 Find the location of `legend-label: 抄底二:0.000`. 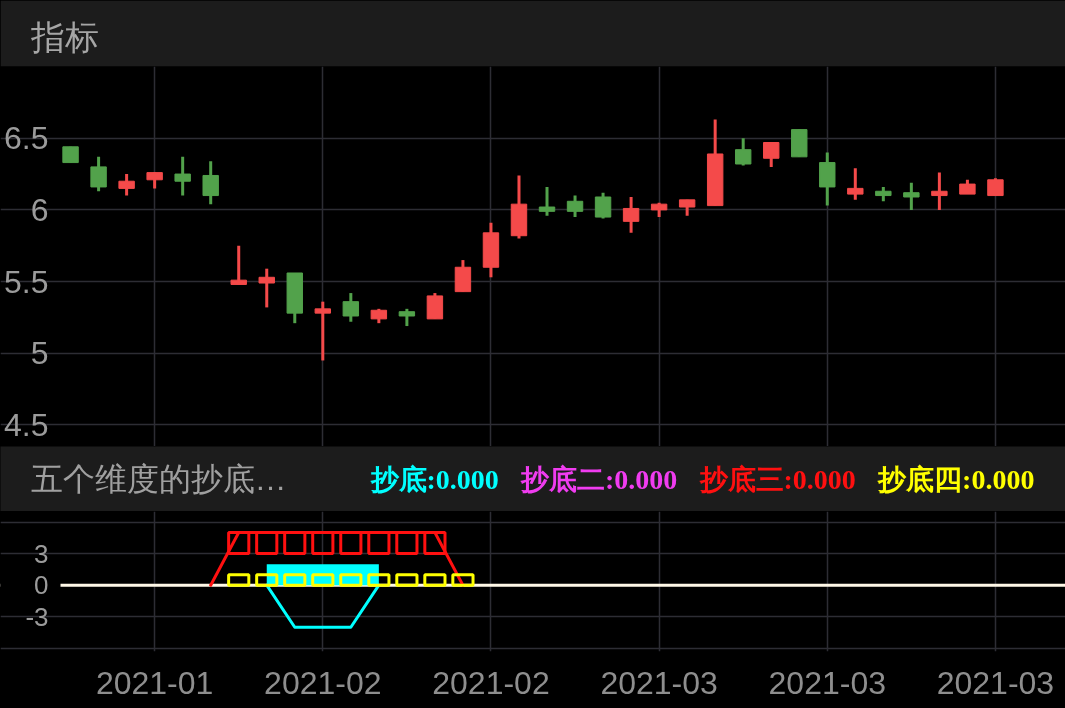

legend-label: 抄底二:0.000 is located at coordinates (599, 479).